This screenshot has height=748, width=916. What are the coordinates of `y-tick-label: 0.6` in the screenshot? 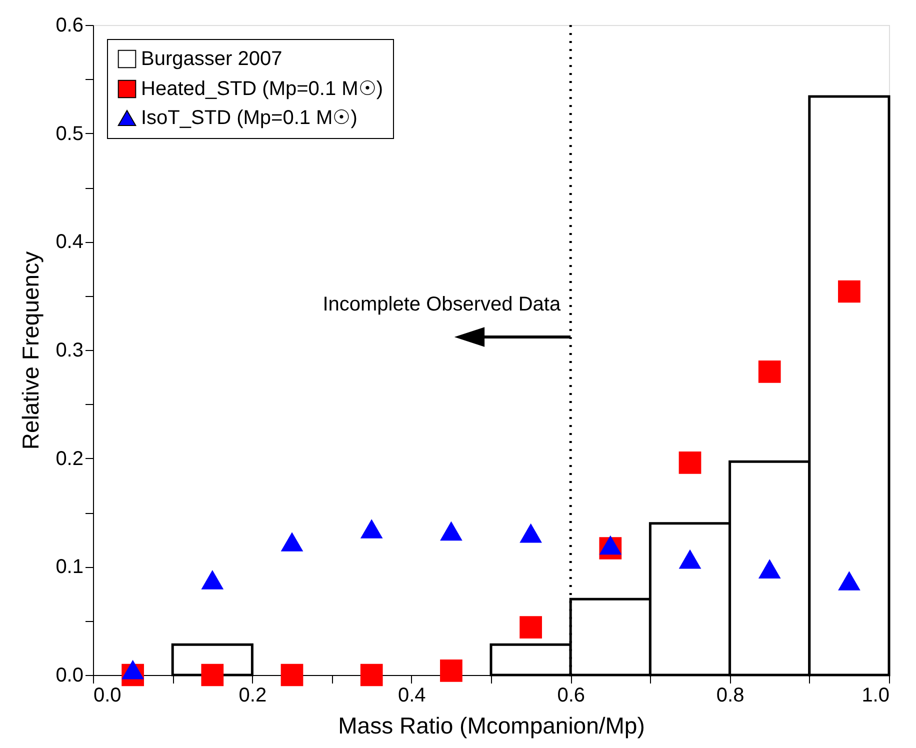 It's located at (70, 25).